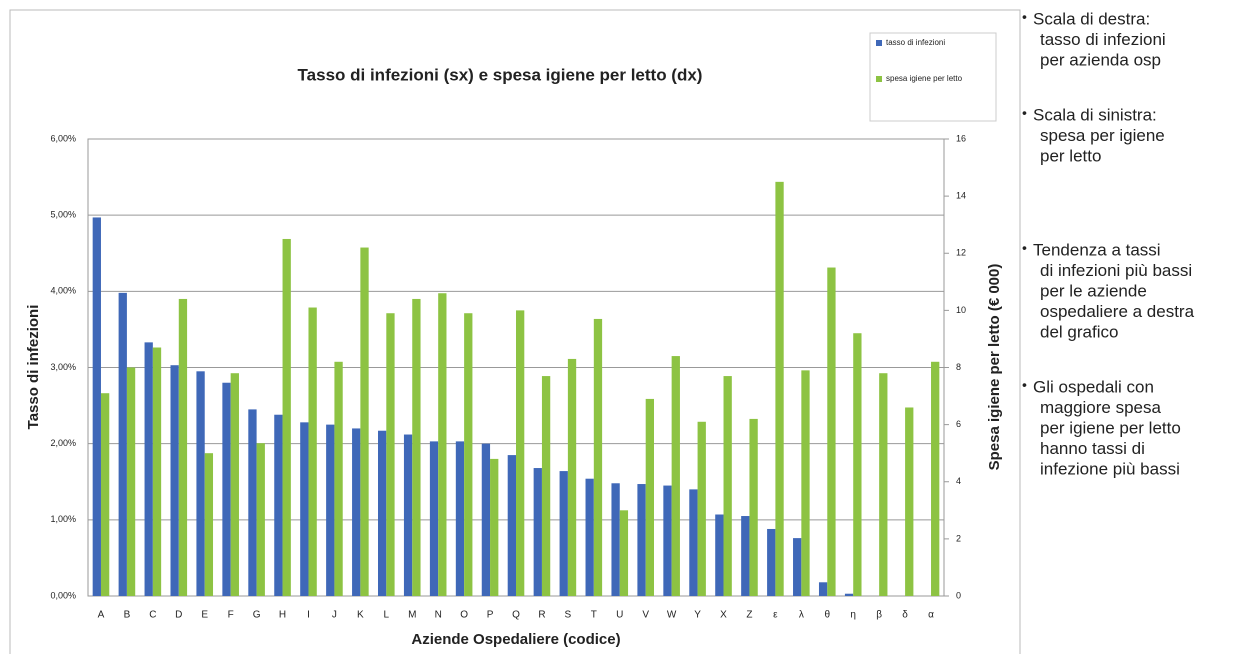 This screenshot has height=654, width=1240. Describe the element at coordinates (1102, 135) in the screenshot. I see `note-line: spesa per igiene` at that location.